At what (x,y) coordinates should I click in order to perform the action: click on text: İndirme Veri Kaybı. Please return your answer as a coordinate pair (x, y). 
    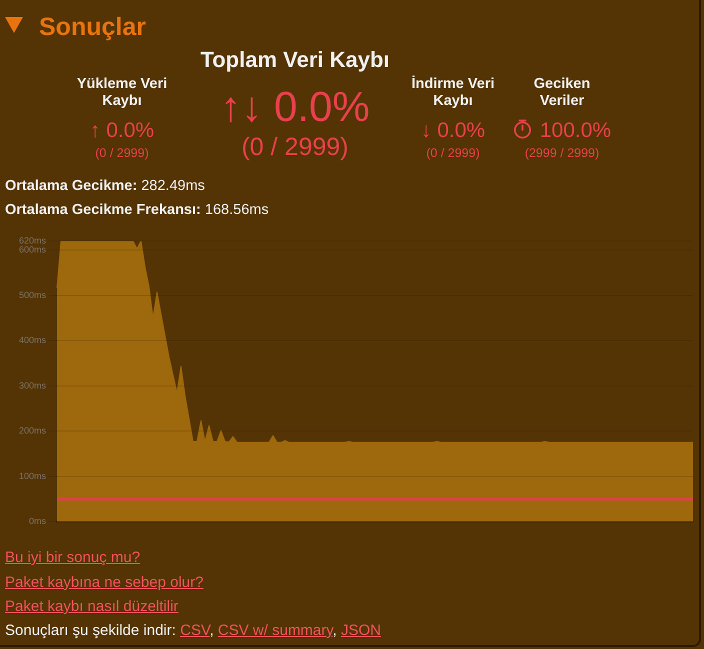
    Looking at the image, I should click on (453, 93).